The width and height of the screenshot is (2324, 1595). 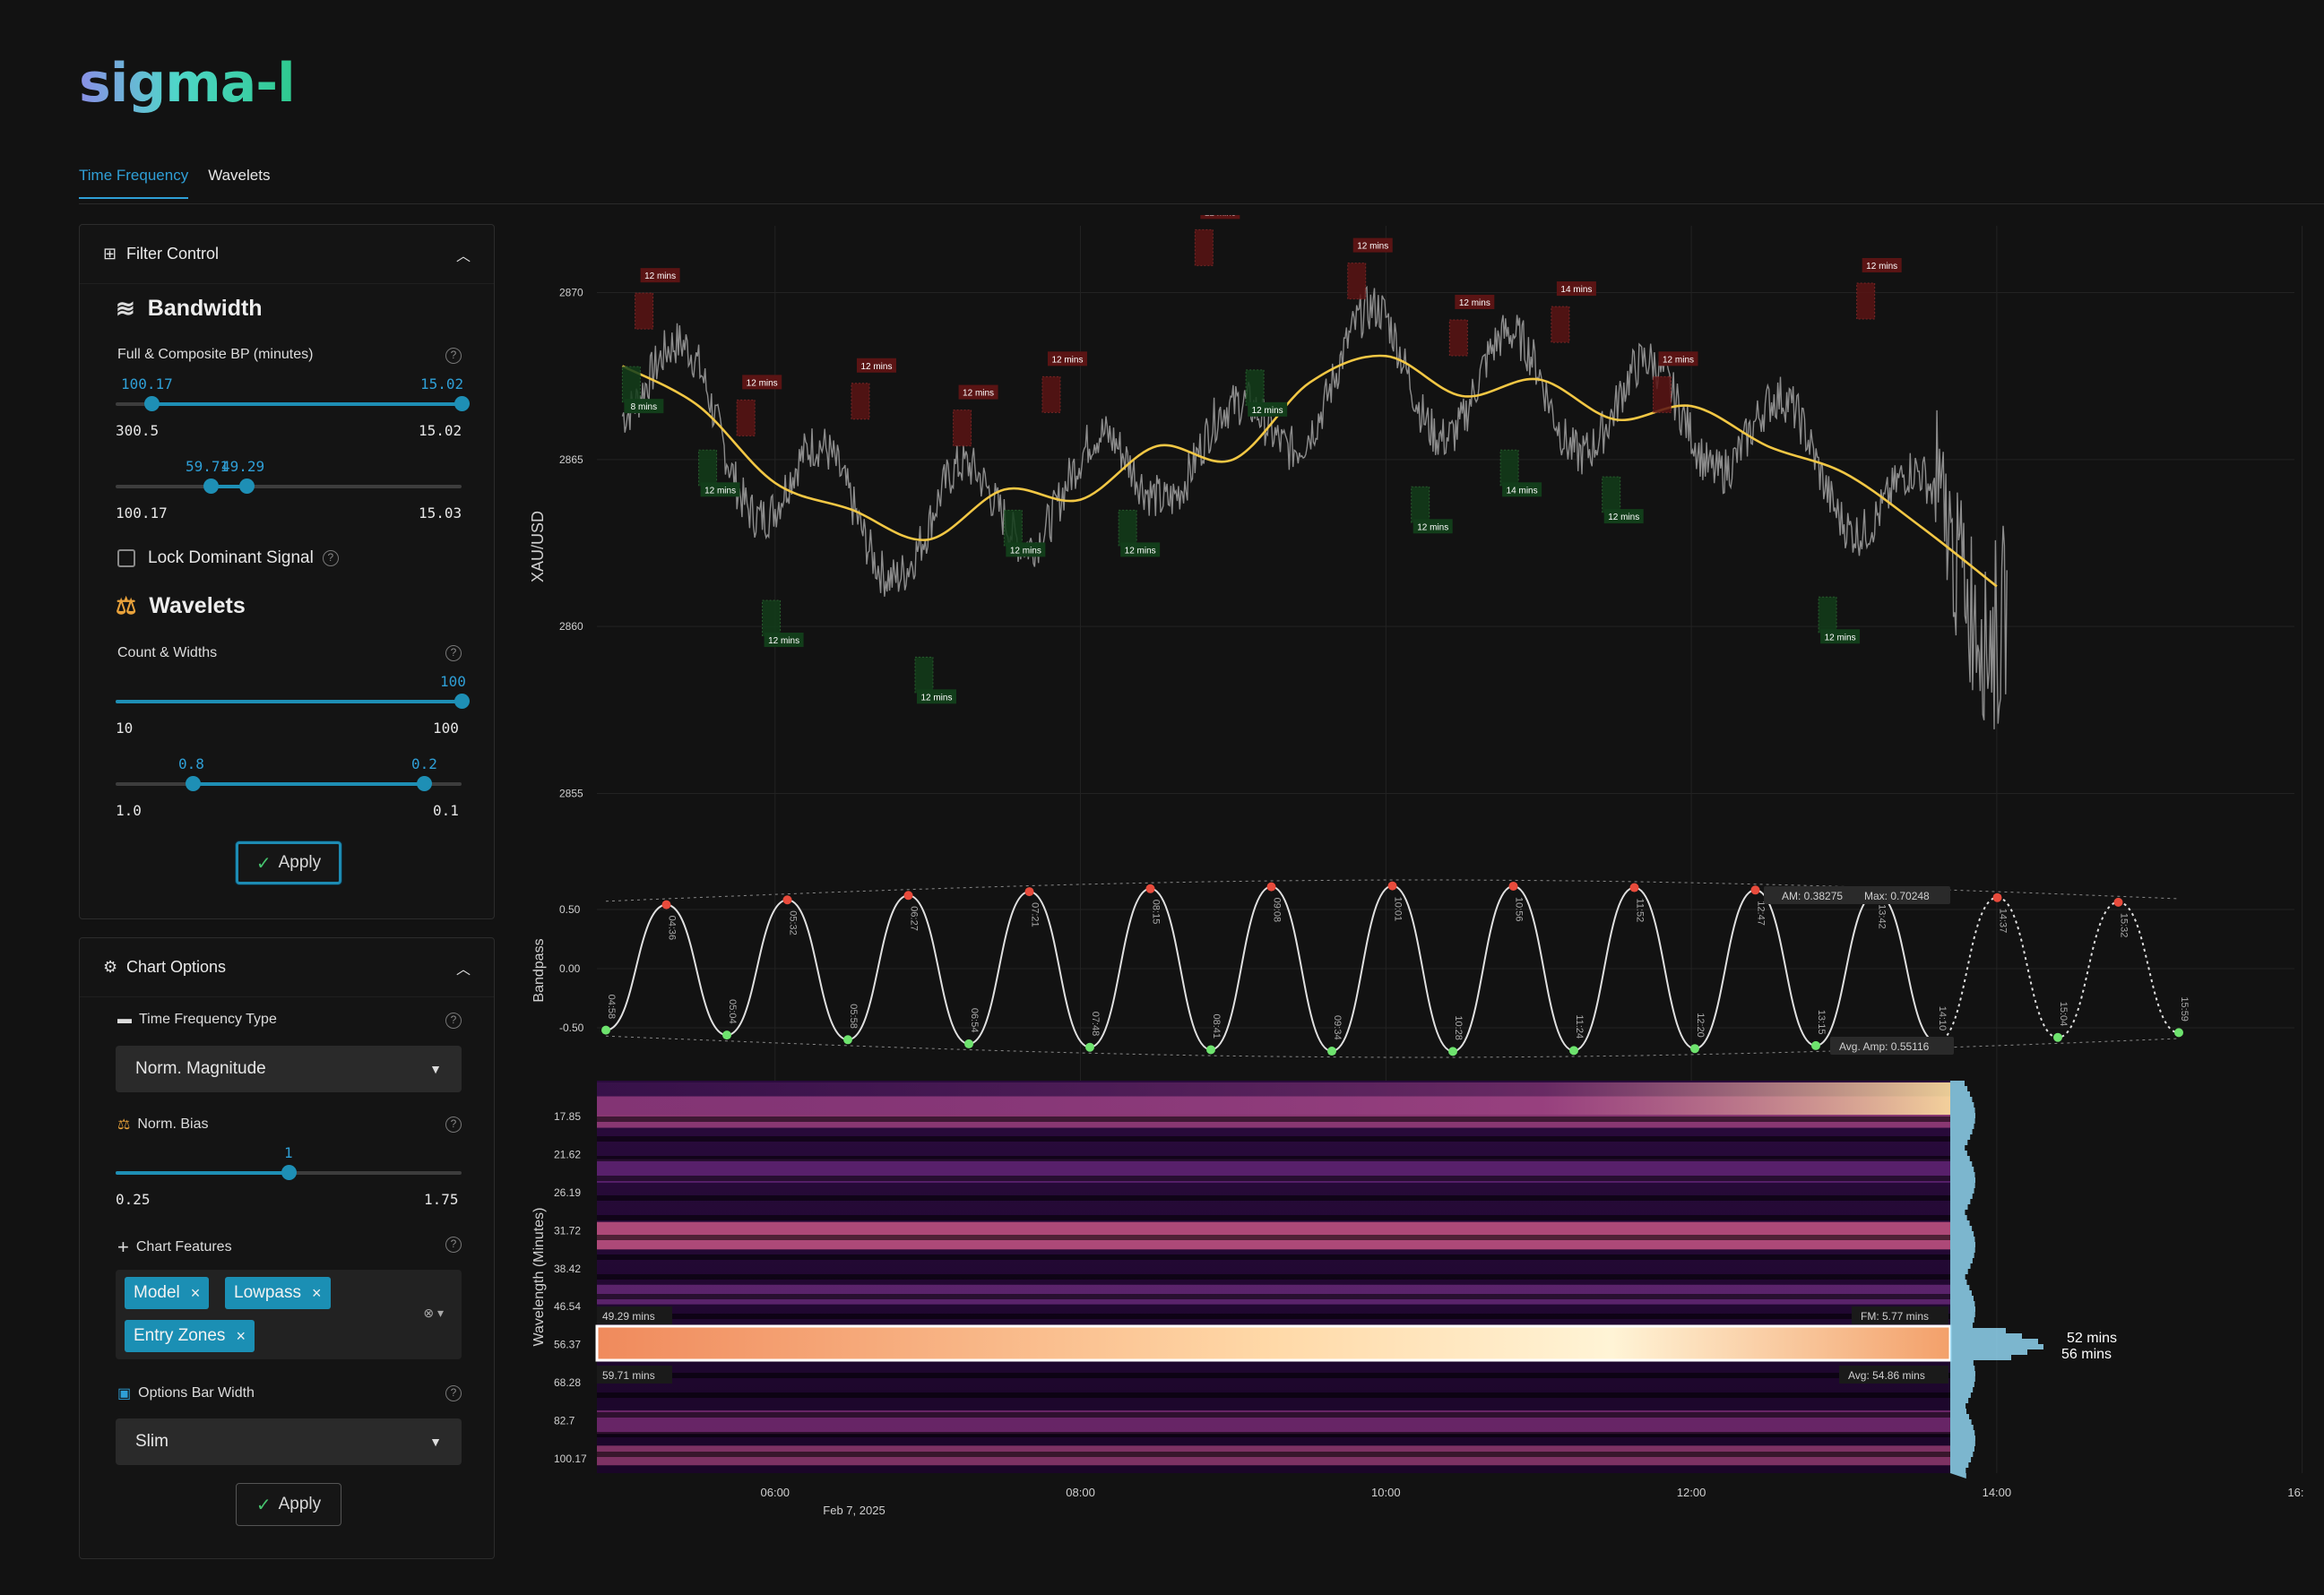 What do you see at coordinates (854, 1016) in the screenshot?
I see `turning-point-time: 05:58` at bounding box center [854, 1016].